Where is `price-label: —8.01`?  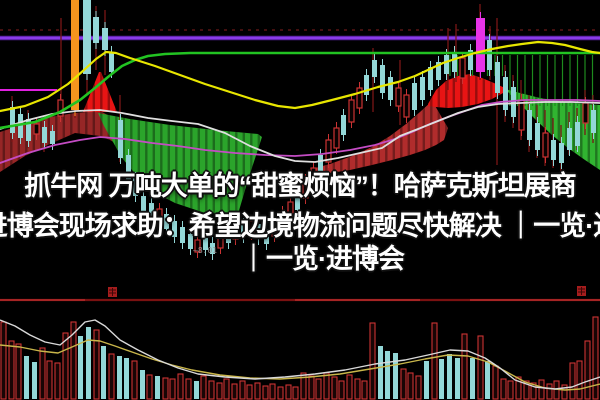
price-label: —8.01 is located at coordinates (205, 250).